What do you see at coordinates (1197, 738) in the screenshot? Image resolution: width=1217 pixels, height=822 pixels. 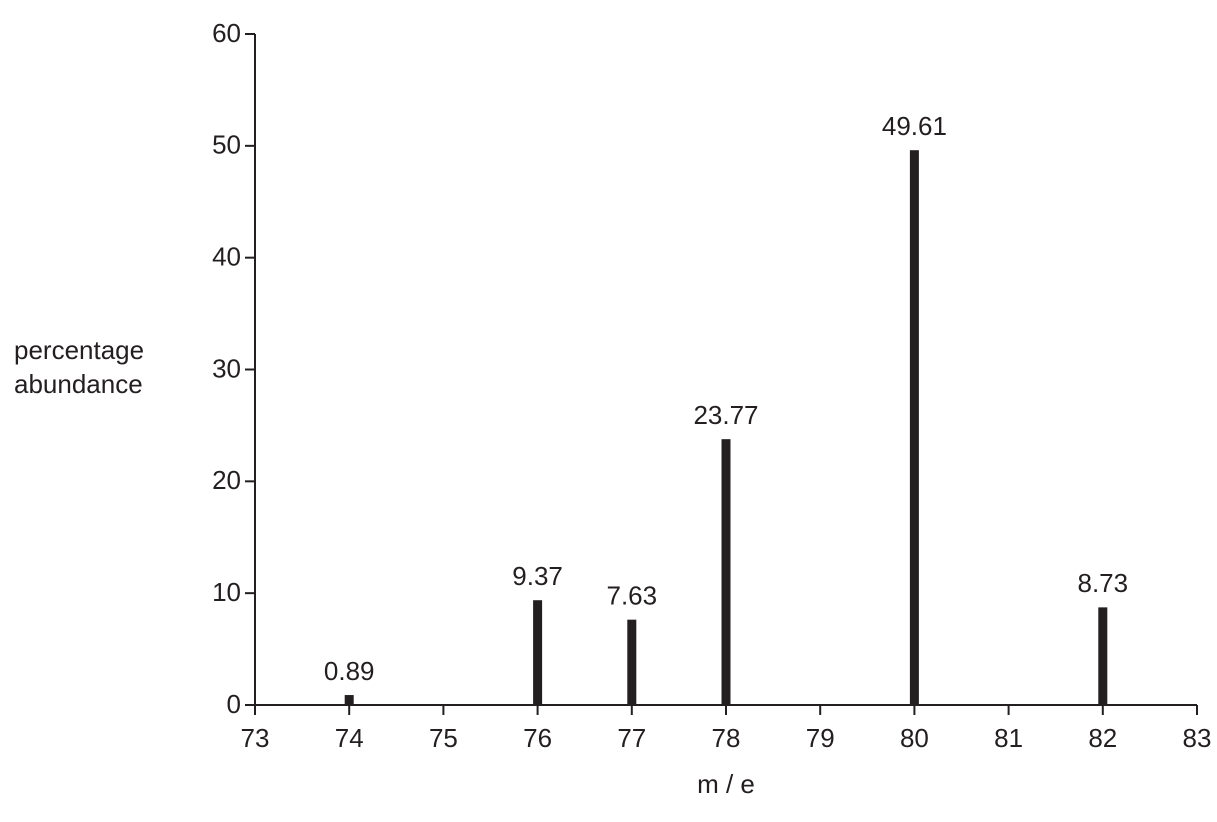 I see `x-tick-label: 83` at bounding box center [1197, 738].